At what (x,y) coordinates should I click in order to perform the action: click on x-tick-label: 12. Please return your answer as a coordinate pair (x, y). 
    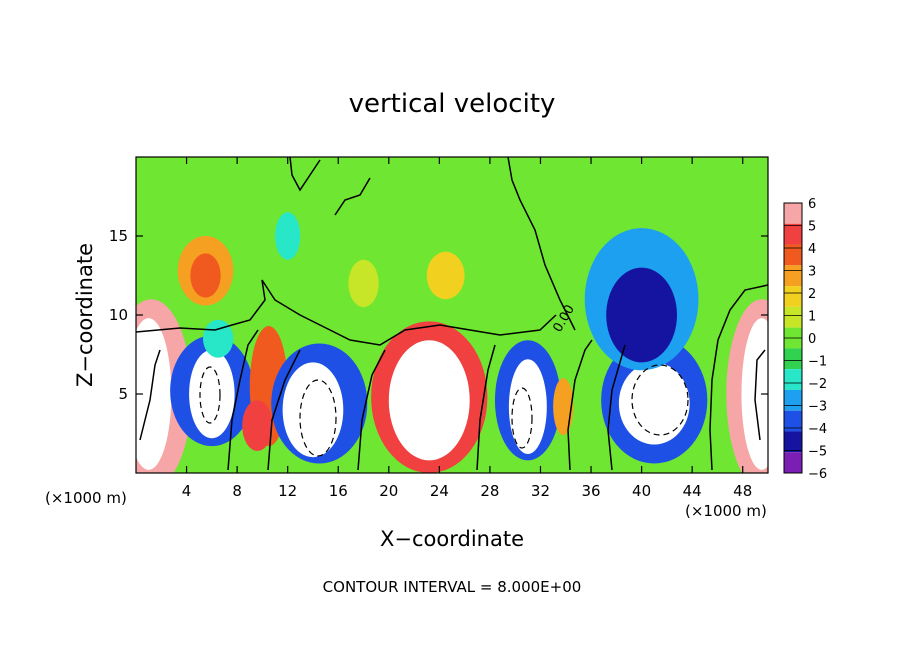
    Looking at the image, I should click on (287, 491).